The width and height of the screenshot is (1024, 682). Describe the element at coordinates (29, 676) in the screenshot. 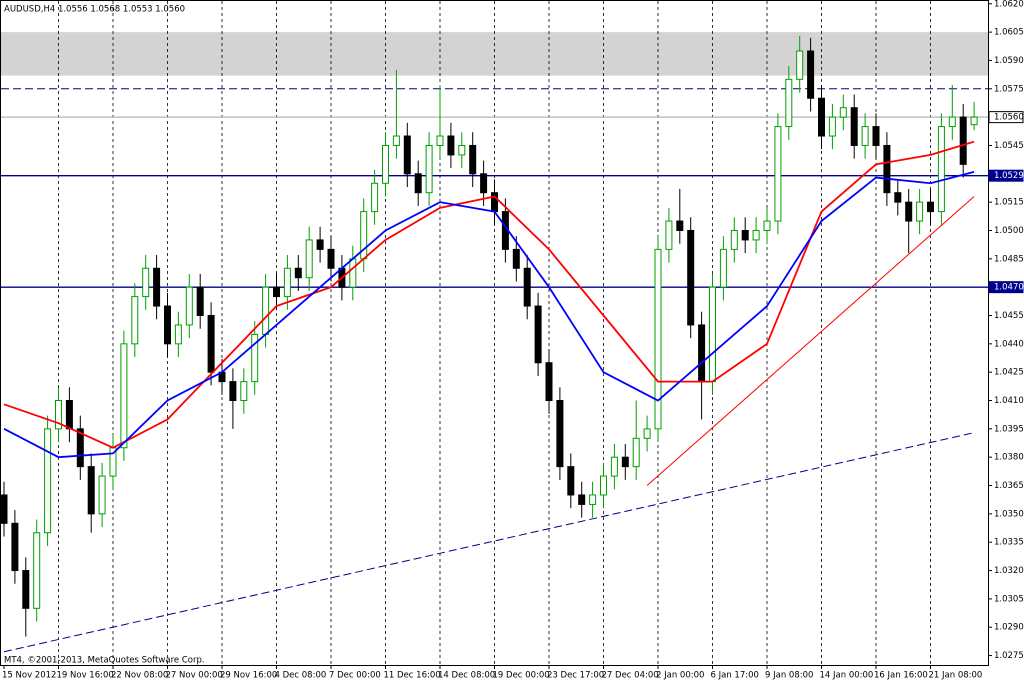

I see `x-tick-label: 15 Nov 2012` at that location.